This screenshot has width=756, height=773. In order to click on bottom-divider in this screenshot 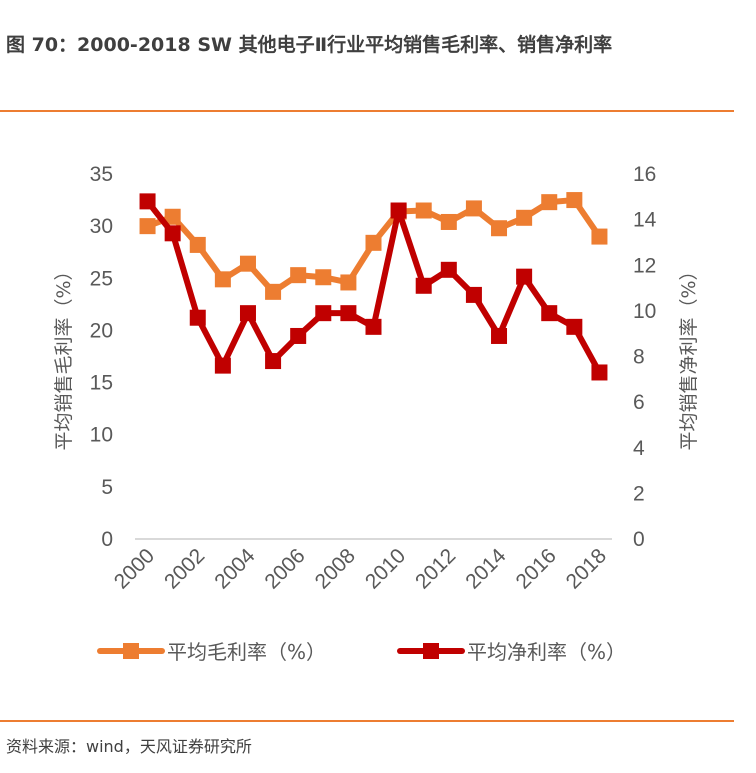, I will do `click(367, 721)`.